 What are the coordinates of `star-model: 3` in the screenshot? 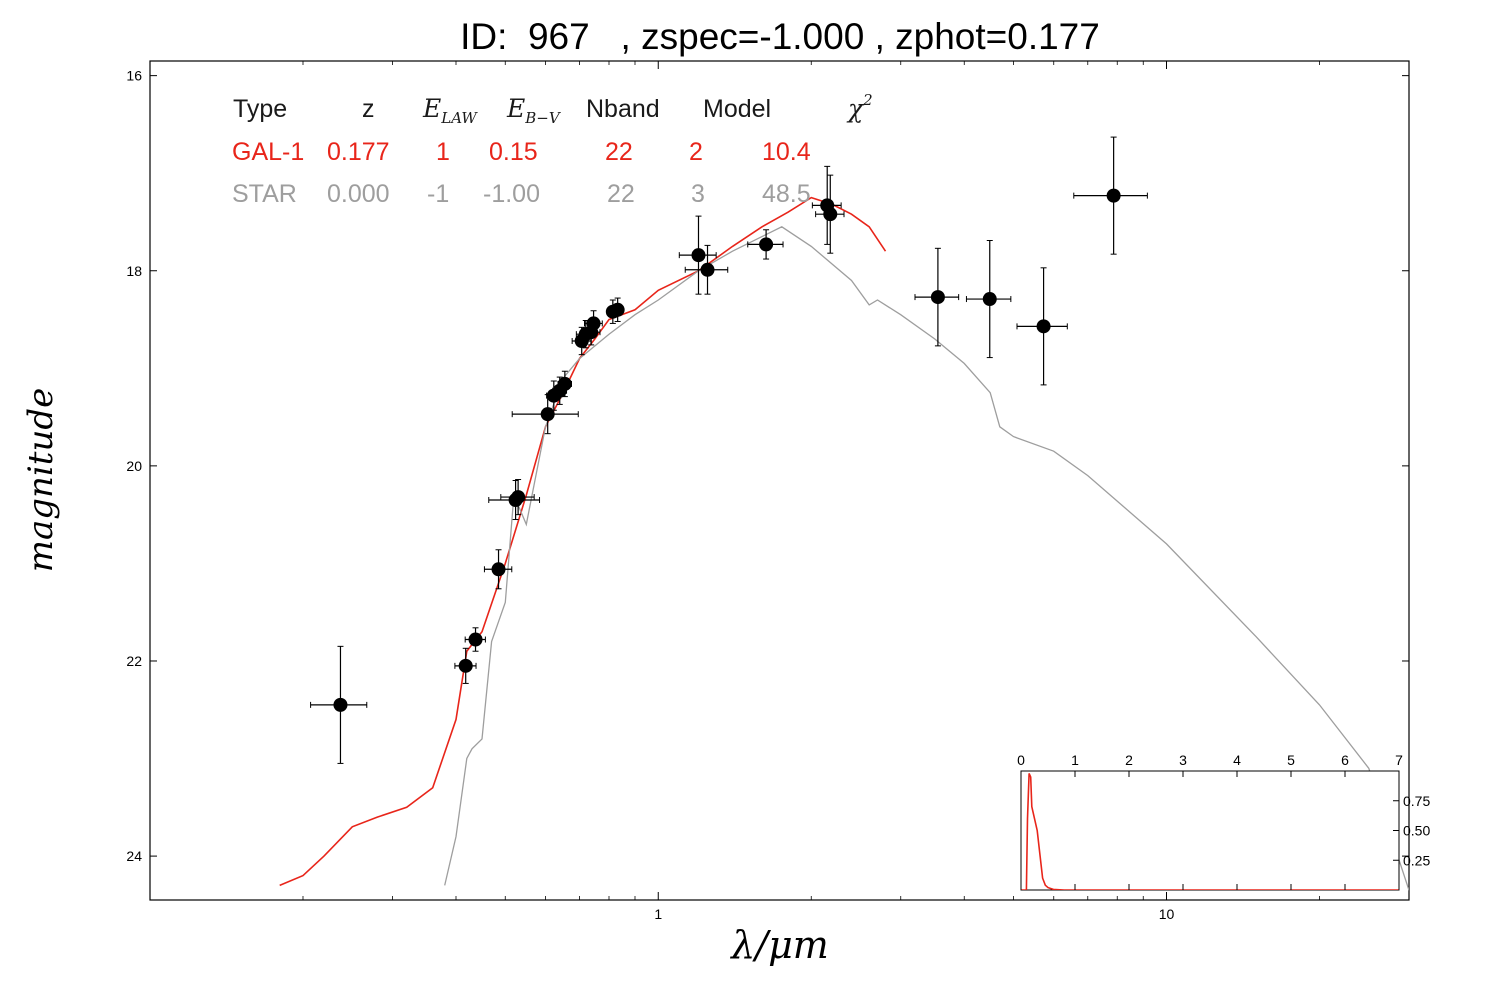 It's located at (698, 194).